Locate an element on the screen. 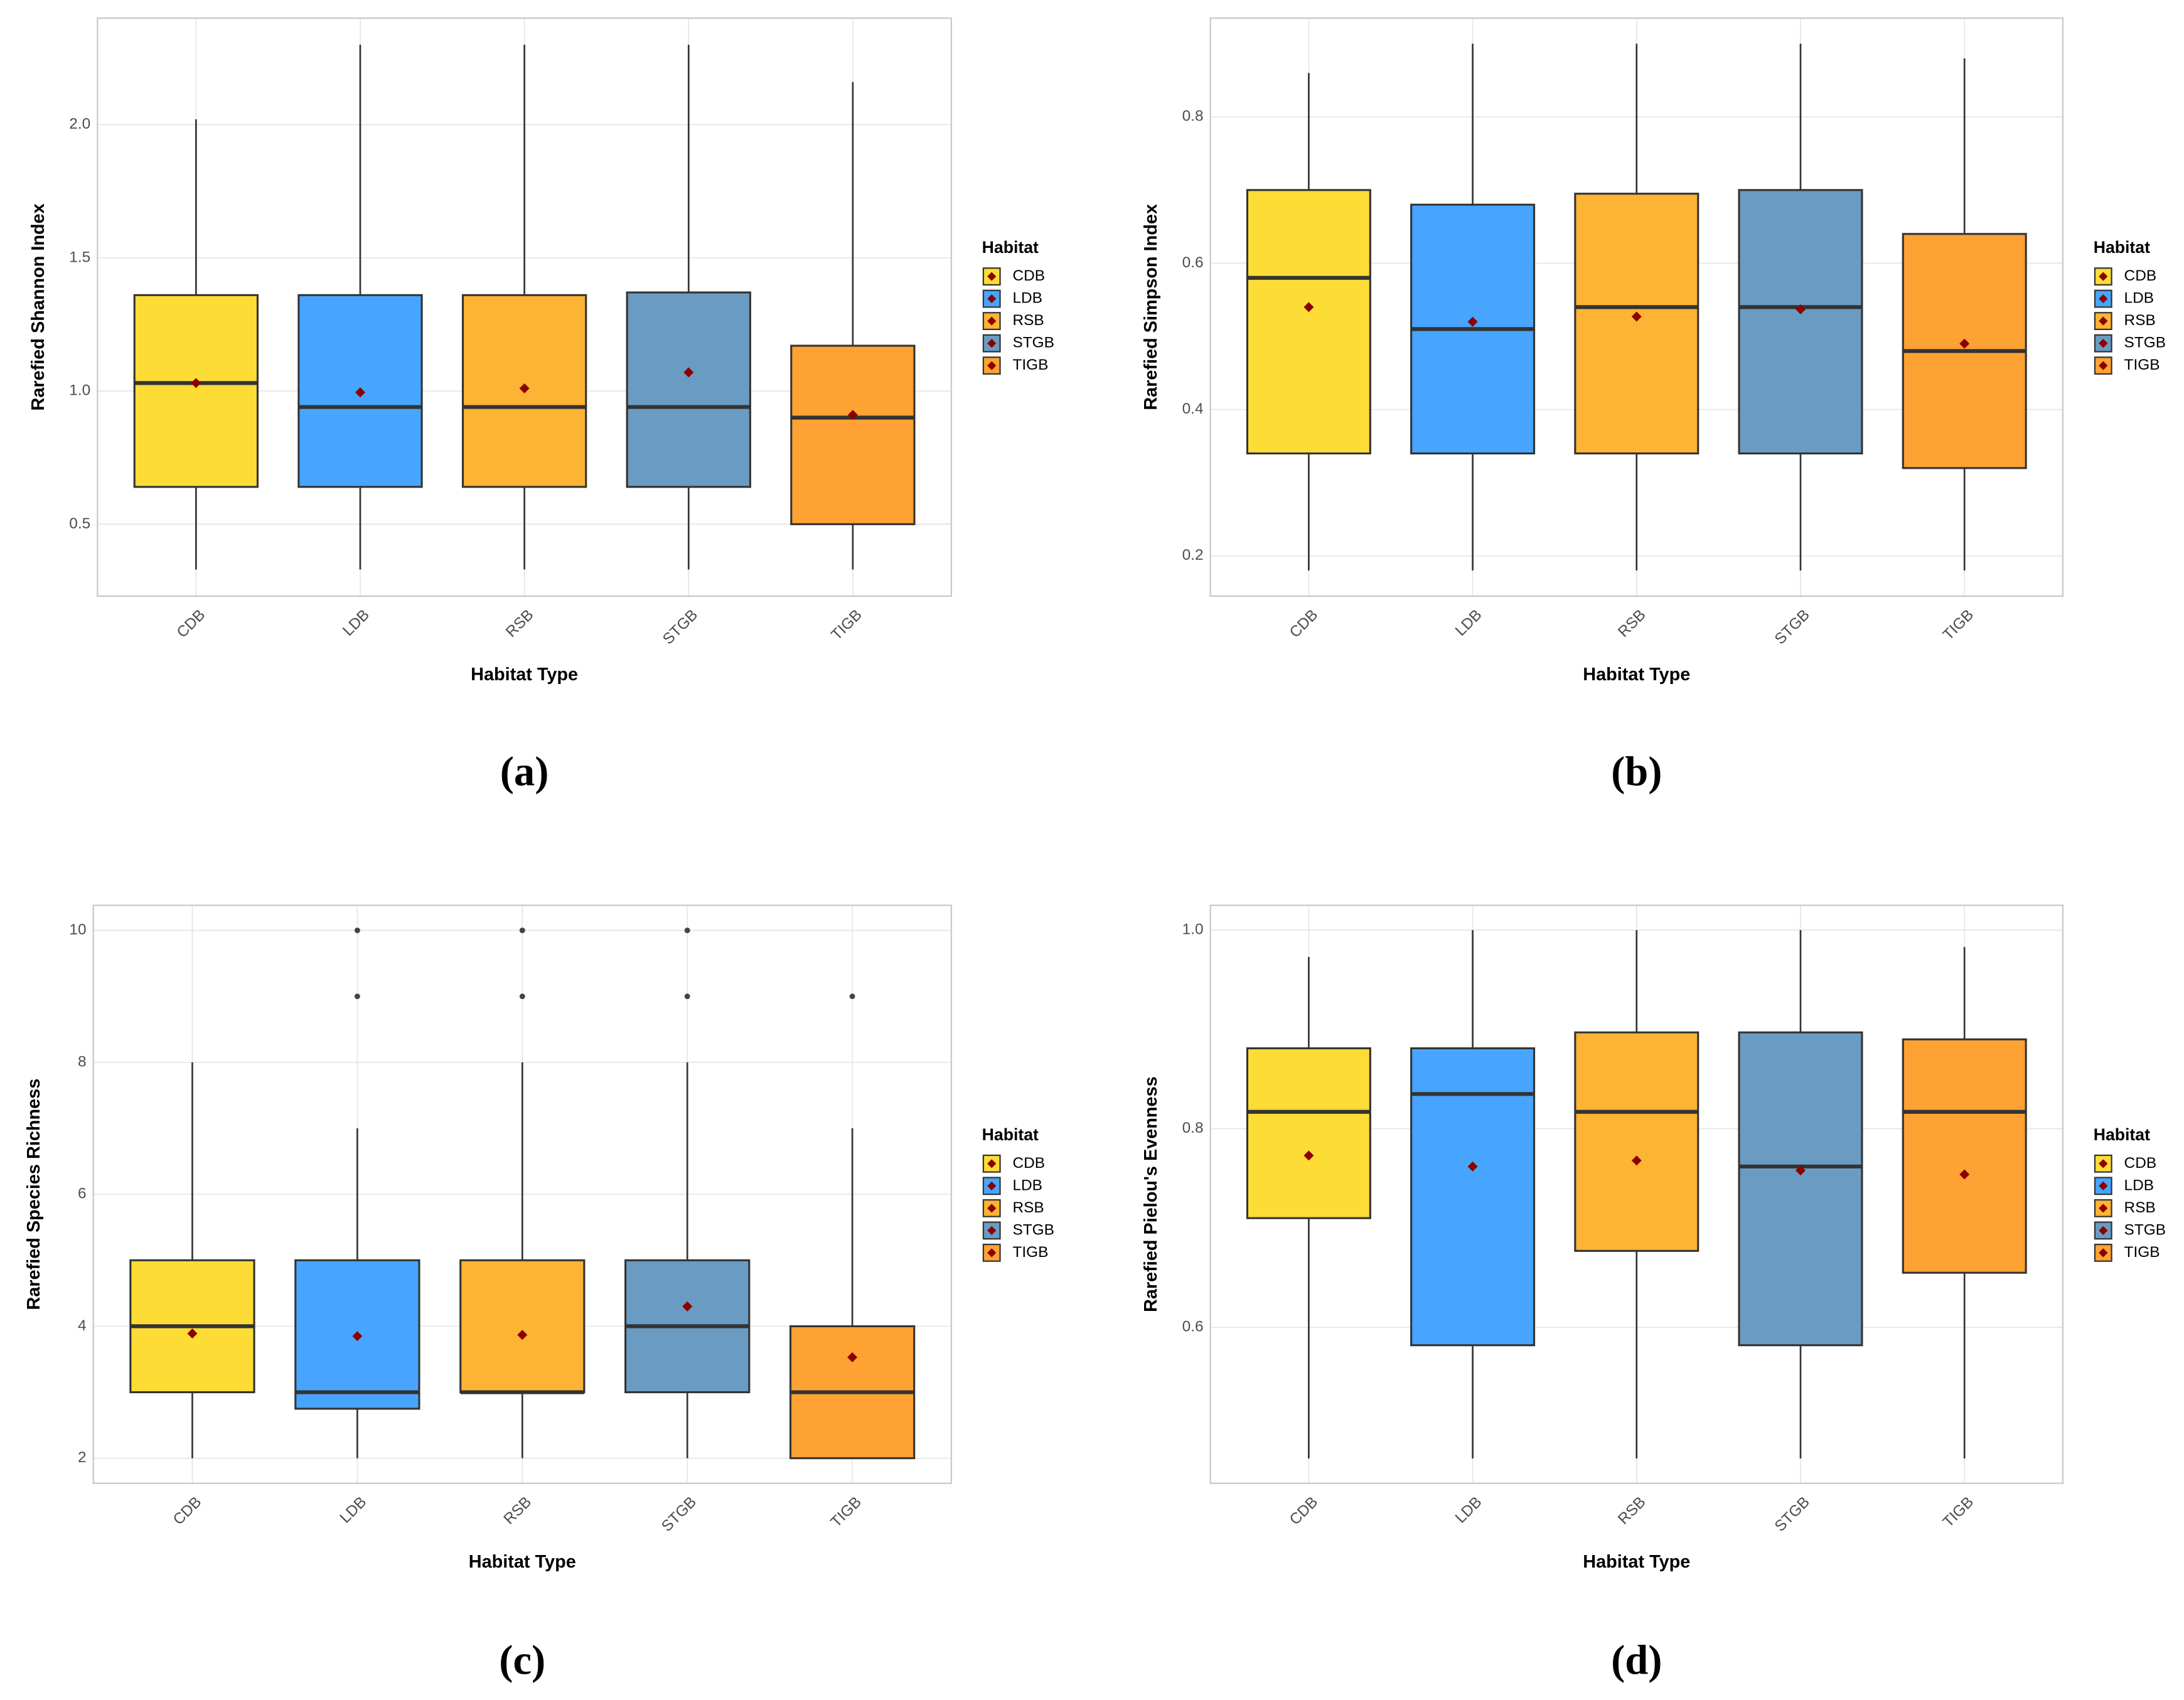 The width and height of the screenshot is (2184, 1700). y-tick-label: 8 is located at coordinates (82, 1061).